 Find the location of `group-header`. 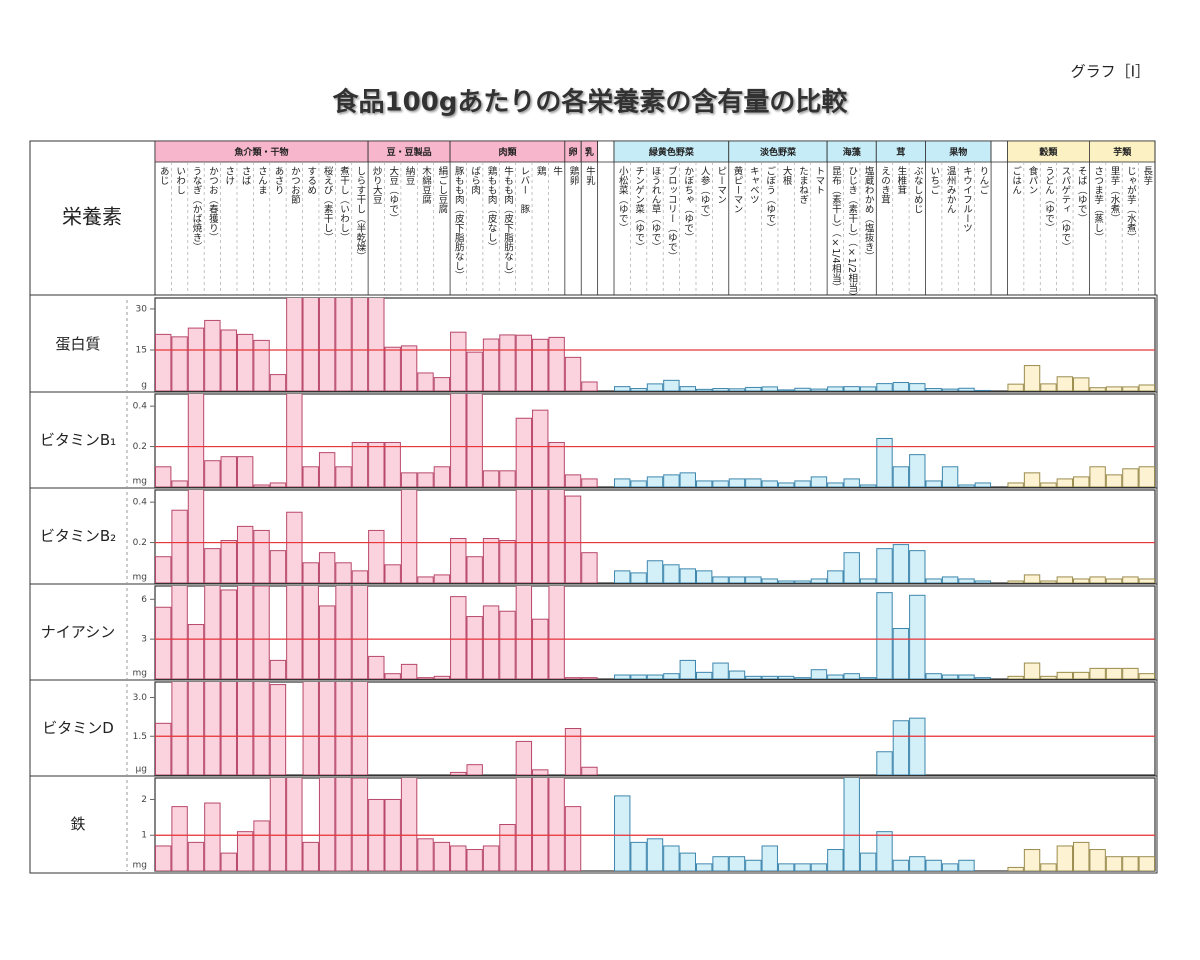

group-header is located at coordinates (999, 151).